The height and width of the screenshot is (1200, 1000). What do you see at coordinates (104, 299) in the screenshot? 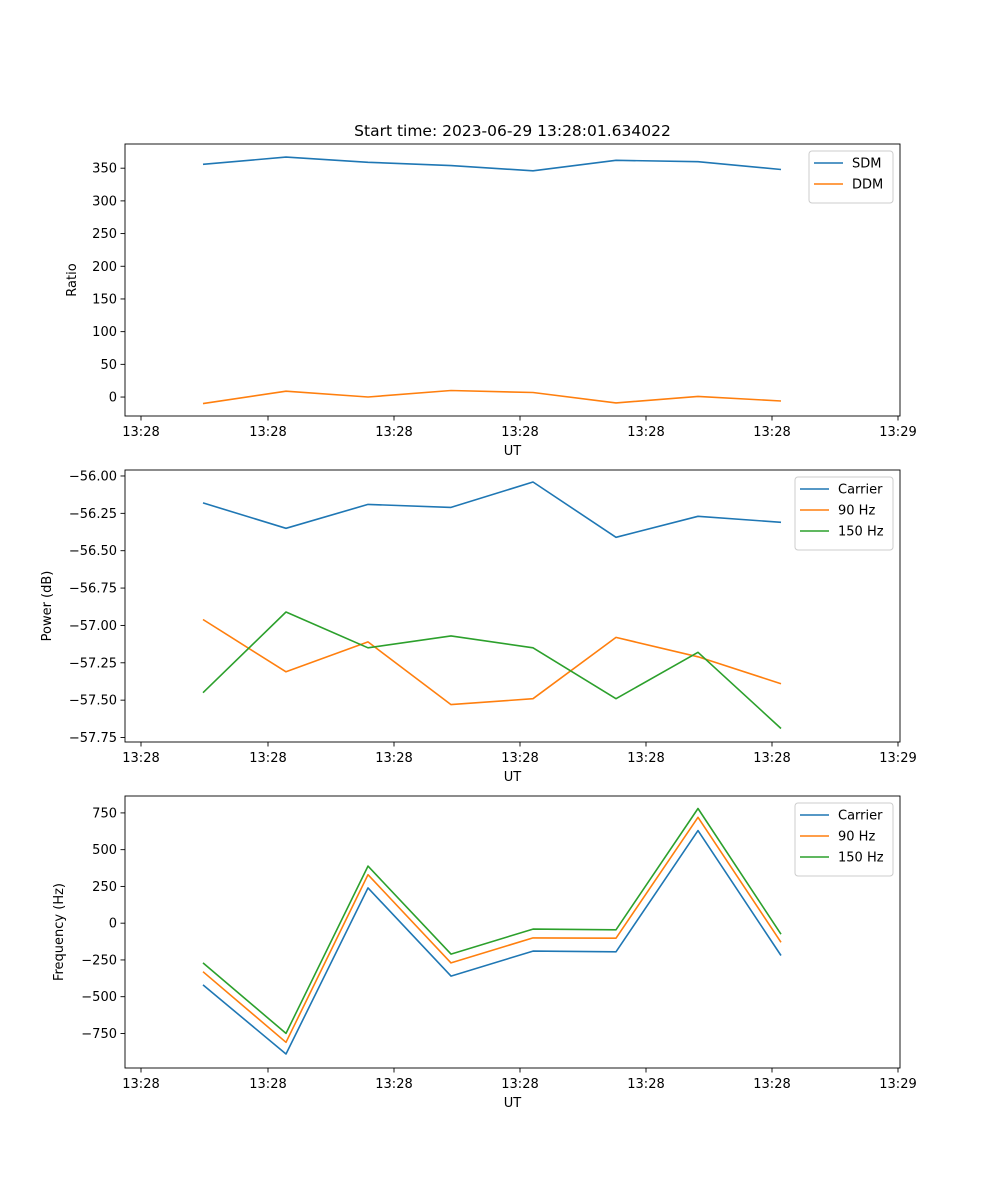
I see `y-tick-label: 150` at bounding box center [104, 299].